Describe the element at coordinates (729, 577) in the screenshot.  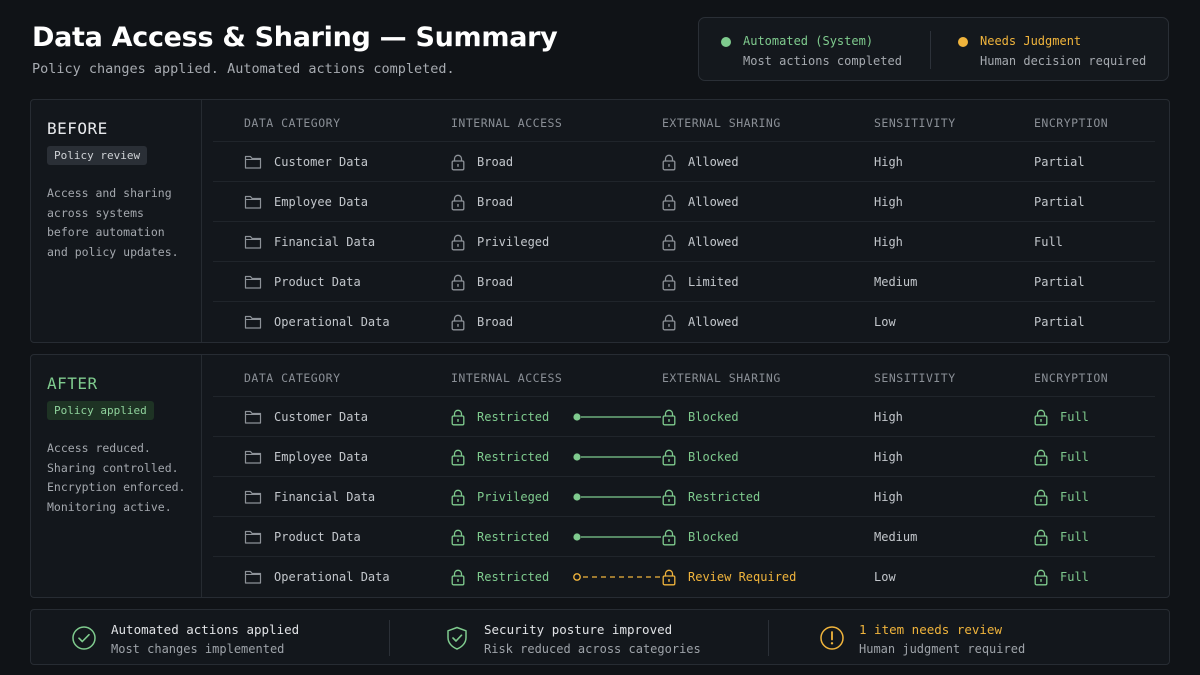
I see `after-external-sharing-cell: Review Required` at that location.